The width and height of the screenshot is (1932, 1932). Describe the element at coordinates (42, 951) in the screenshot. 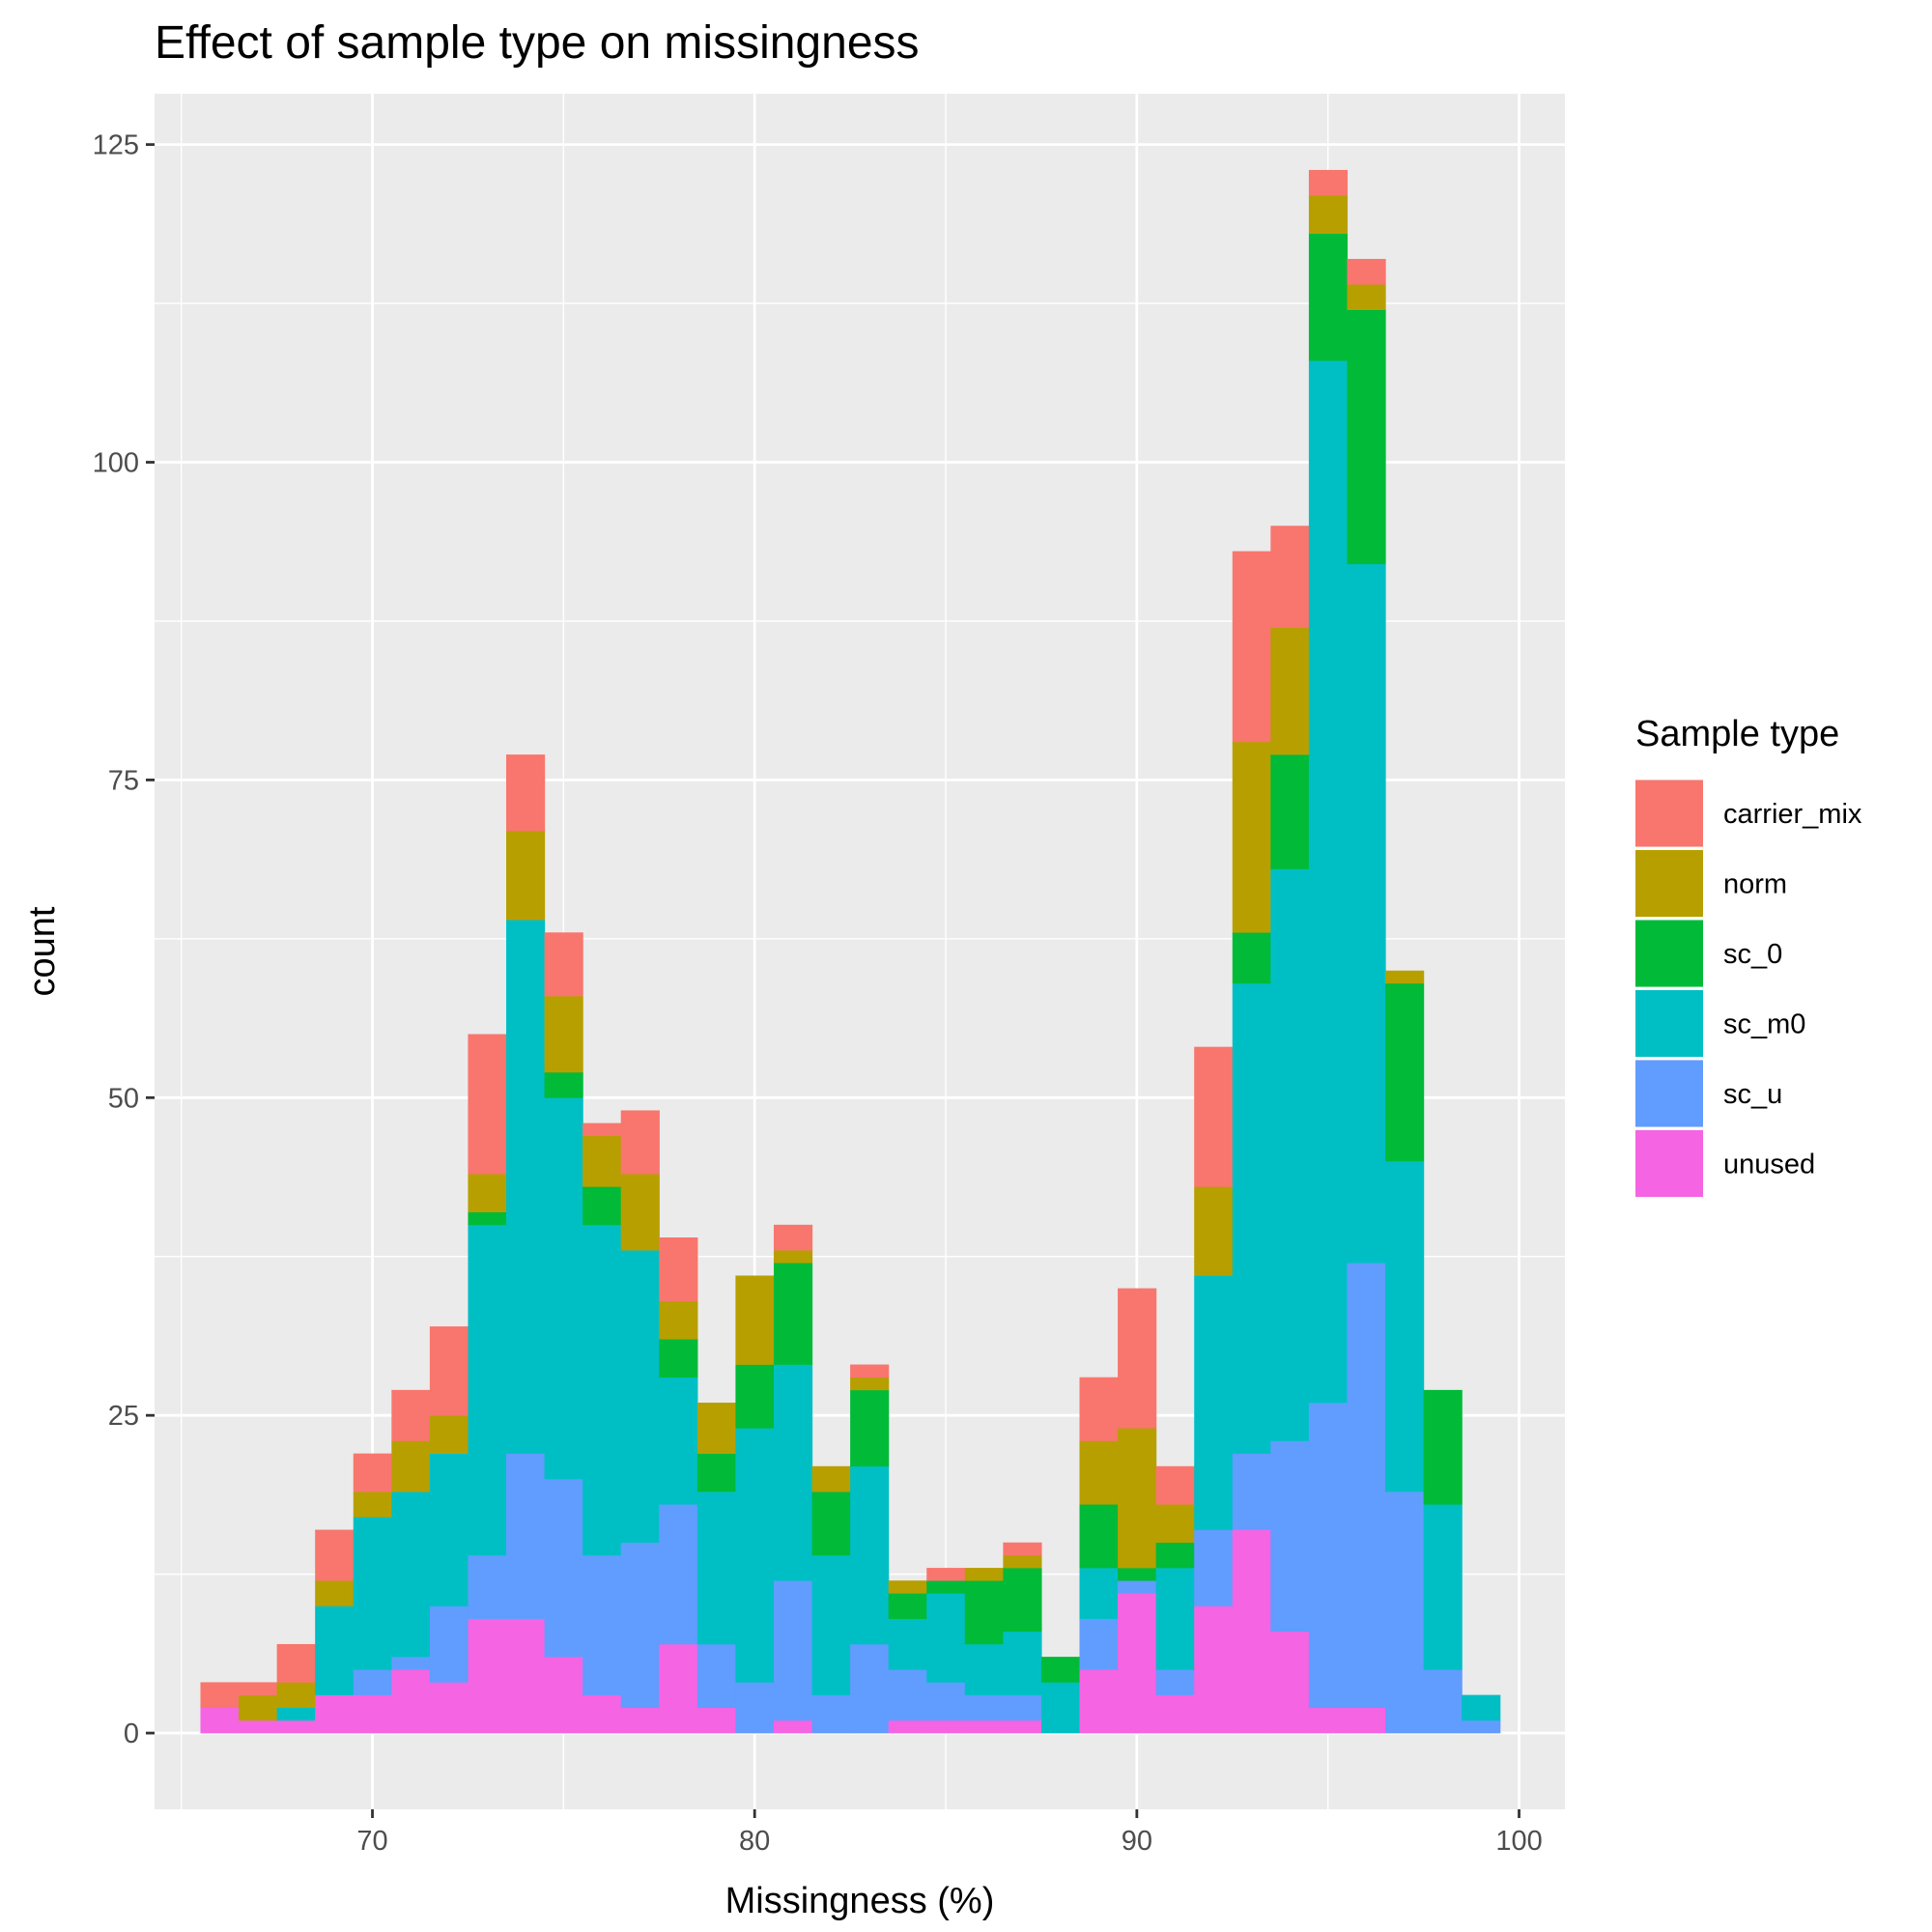

I see `y-axis-title: count` at that location.